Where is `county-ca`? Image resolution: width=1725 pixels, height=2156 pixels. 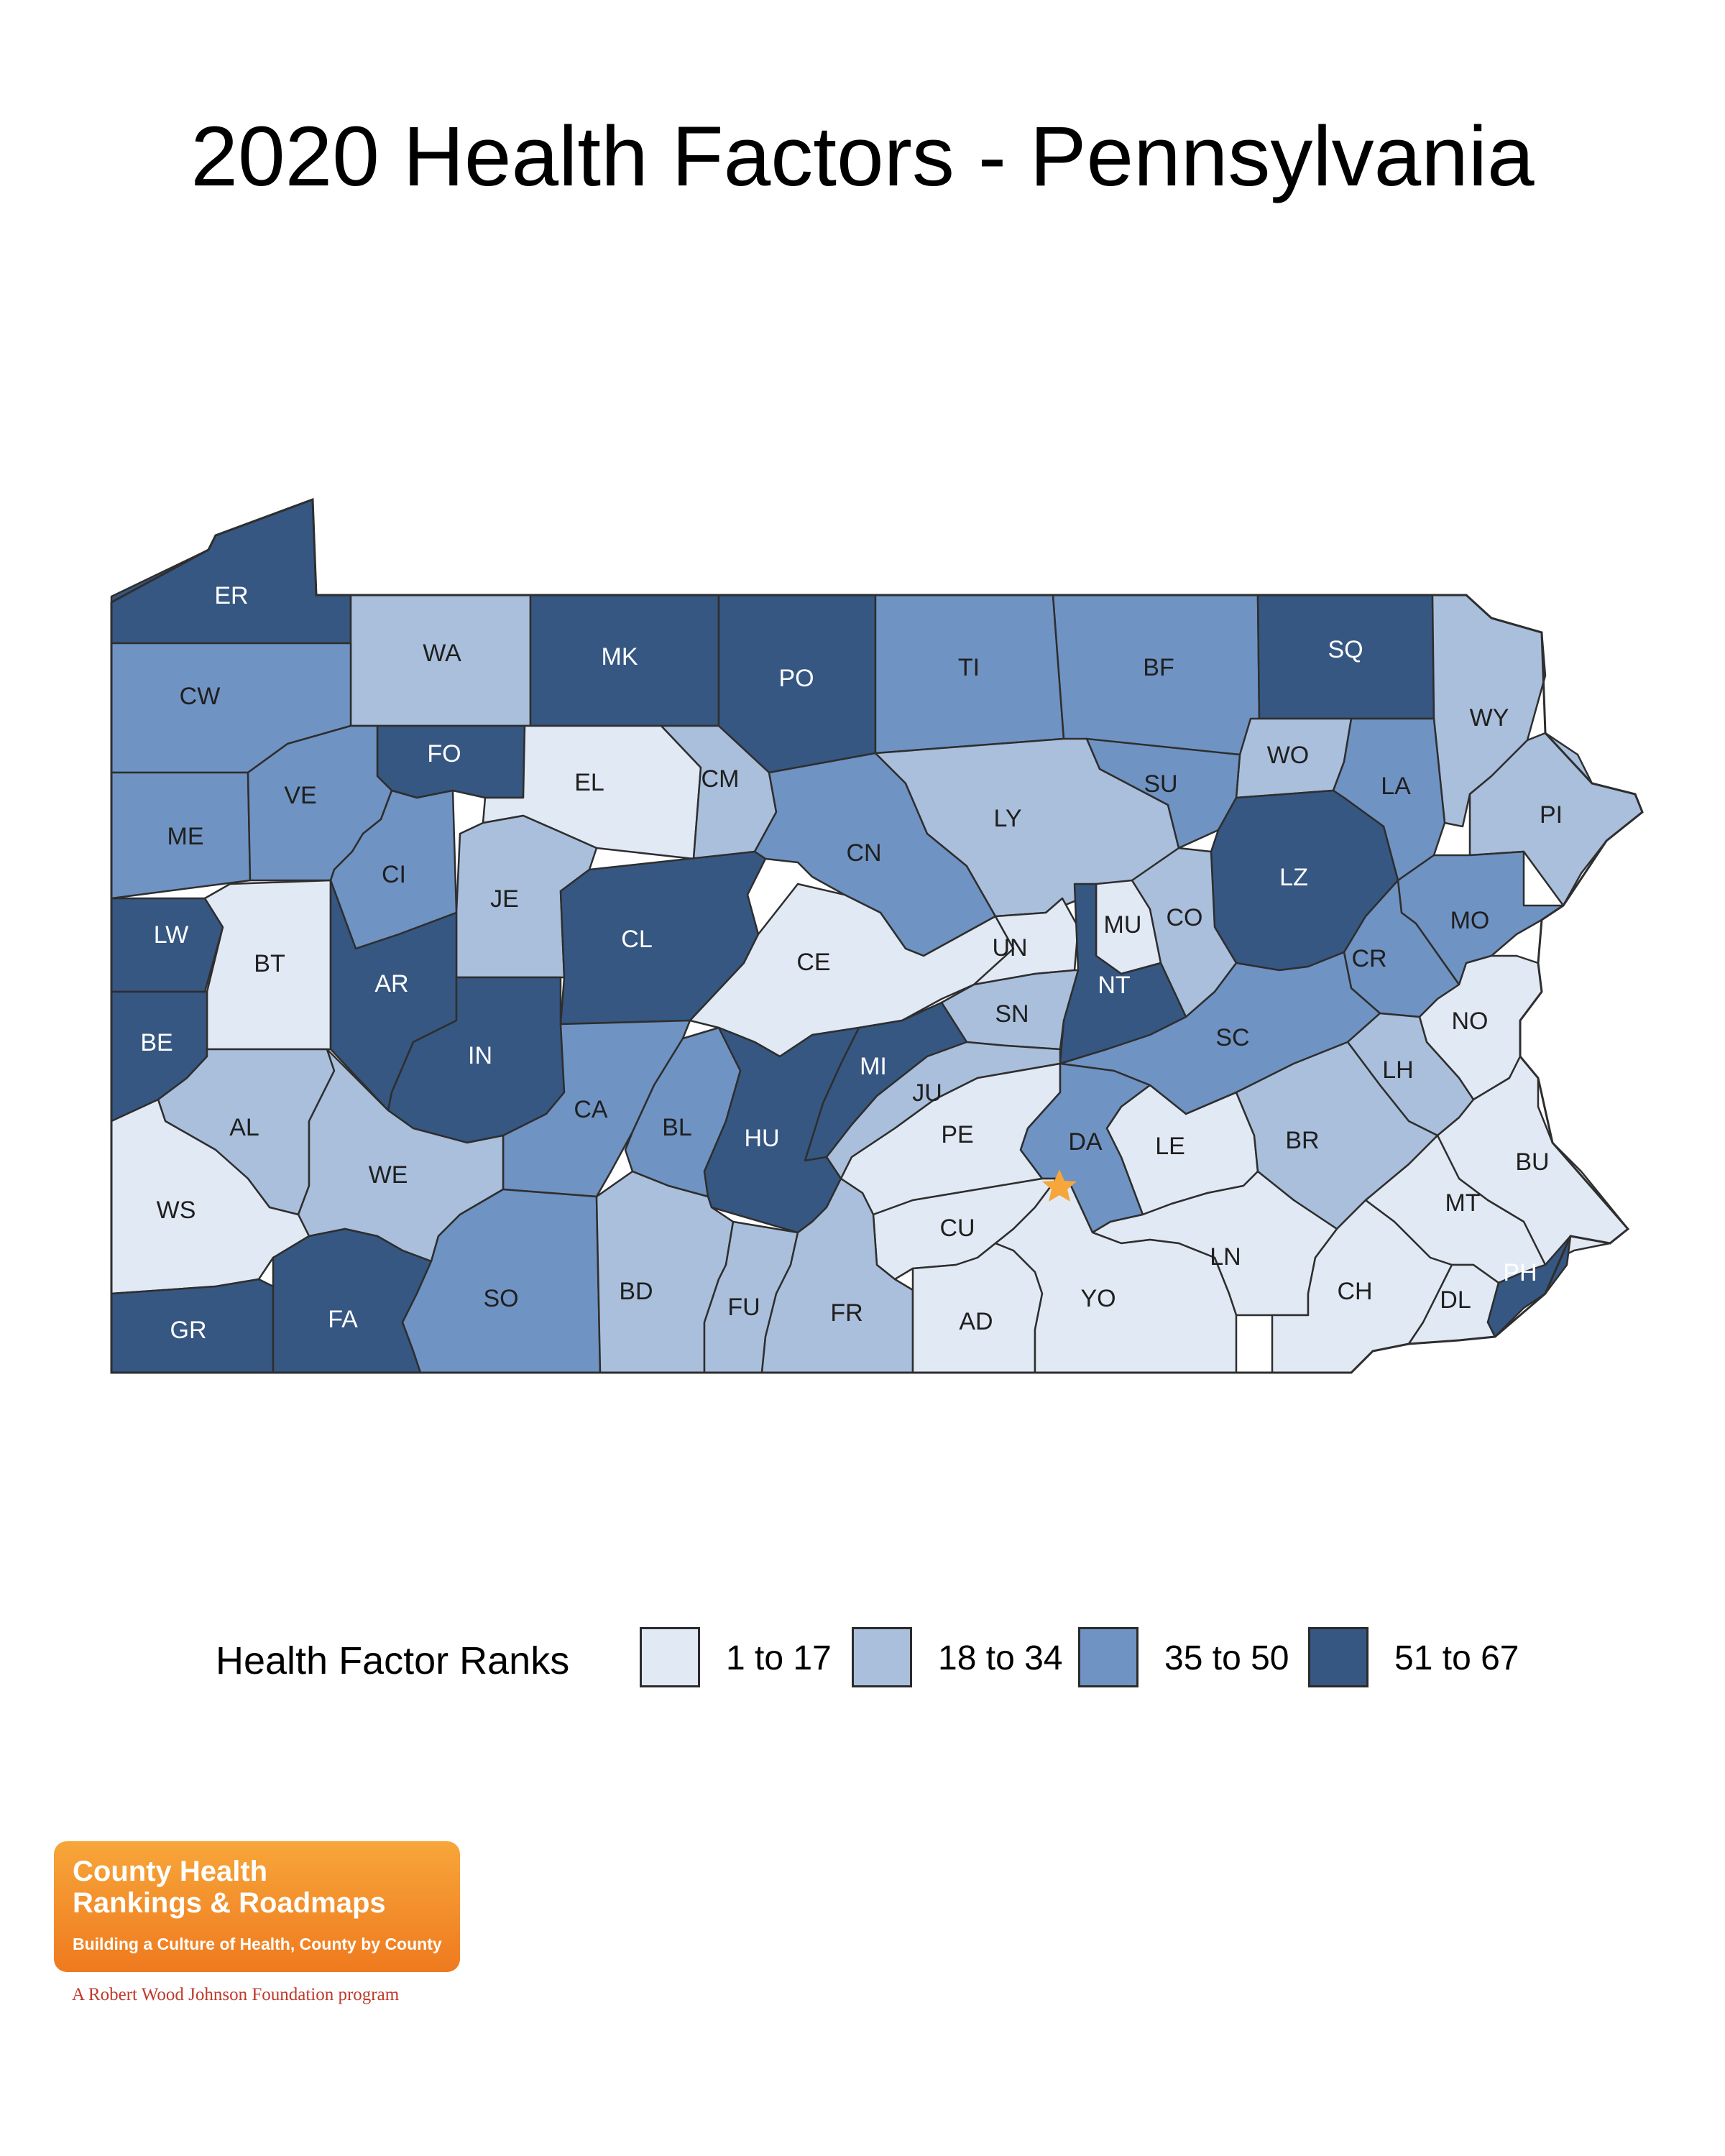 county-ca is located at coordinates (596, 1108).